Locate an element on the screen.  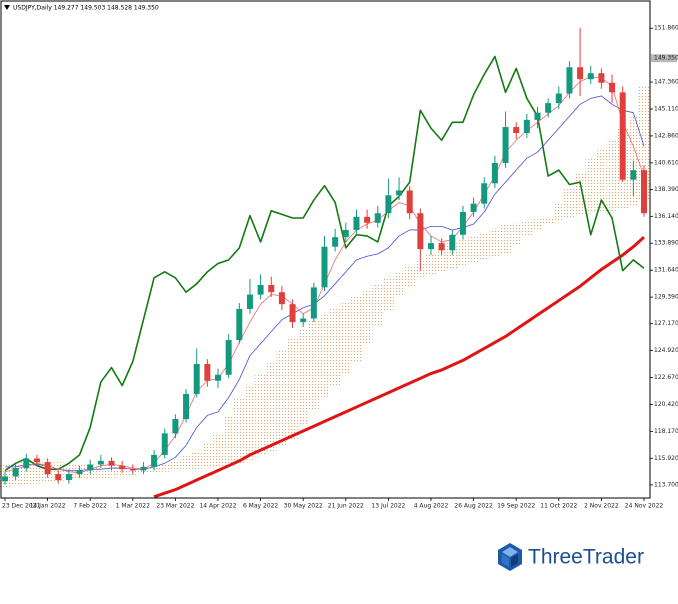
x-tick-label: 14 Jan 2022 is located at coordinates (48, 506).